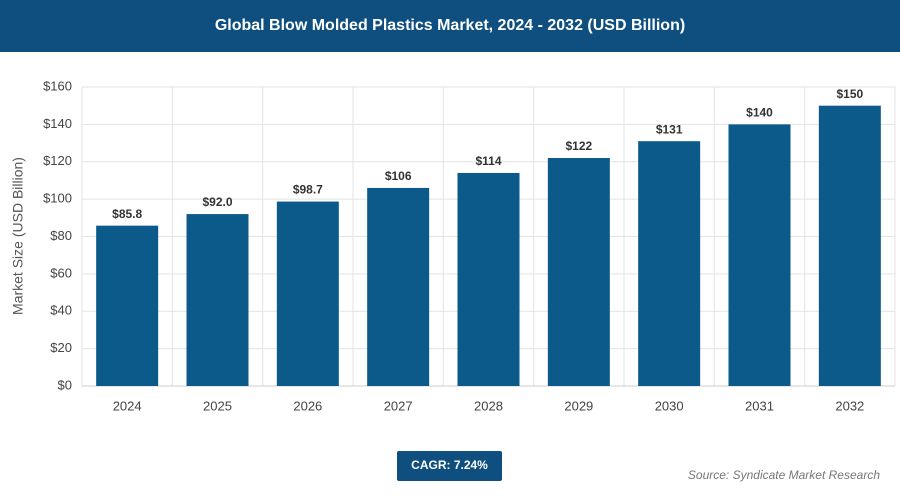  What do you see at coordinates (217, 405) in the screenshot?
I see `x-tick-label: 2025` at bounding box center [217, 405].